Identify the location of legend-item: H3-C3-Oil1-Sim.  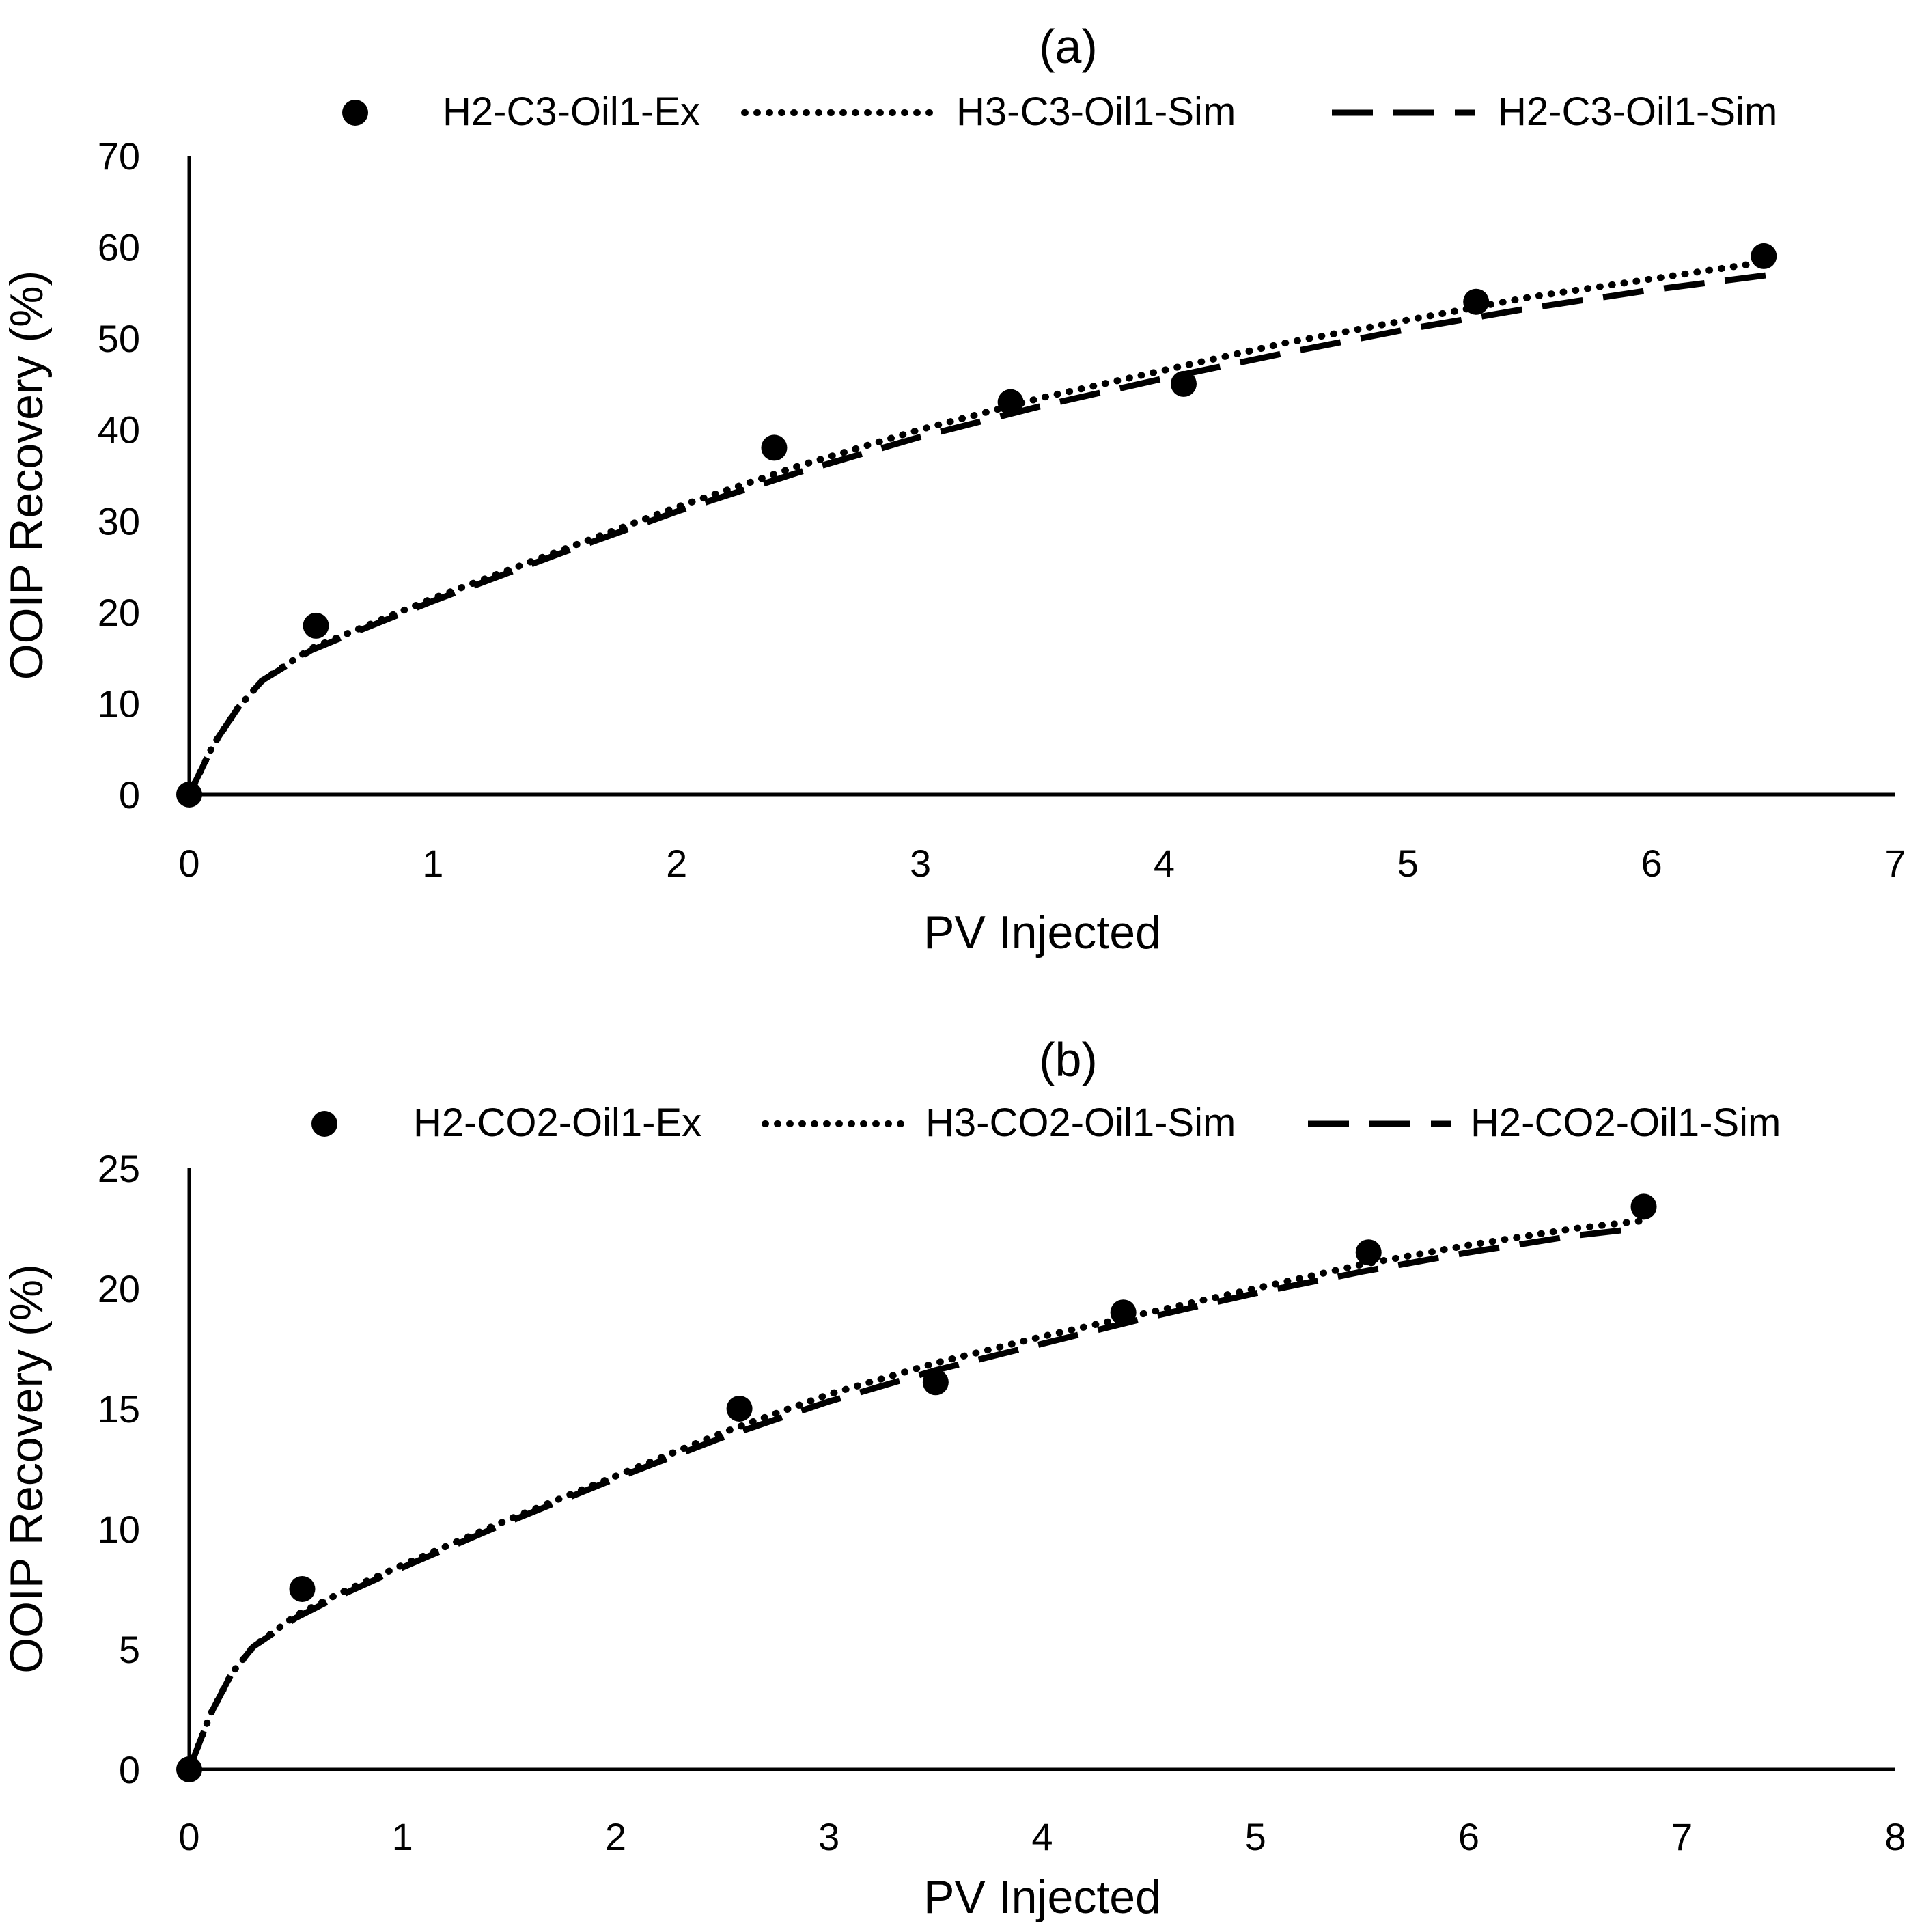
(988, 112).